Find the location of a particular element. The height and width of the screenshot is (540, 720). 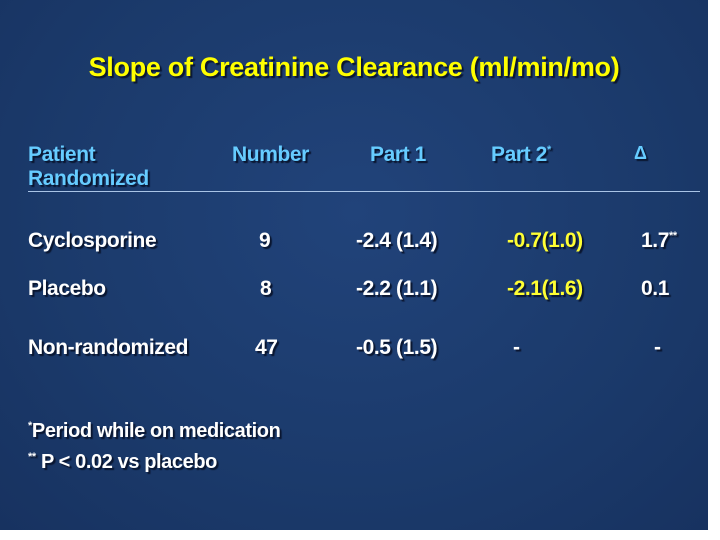

row-placebo-label: Placebo is located at coordinates (67, 288).